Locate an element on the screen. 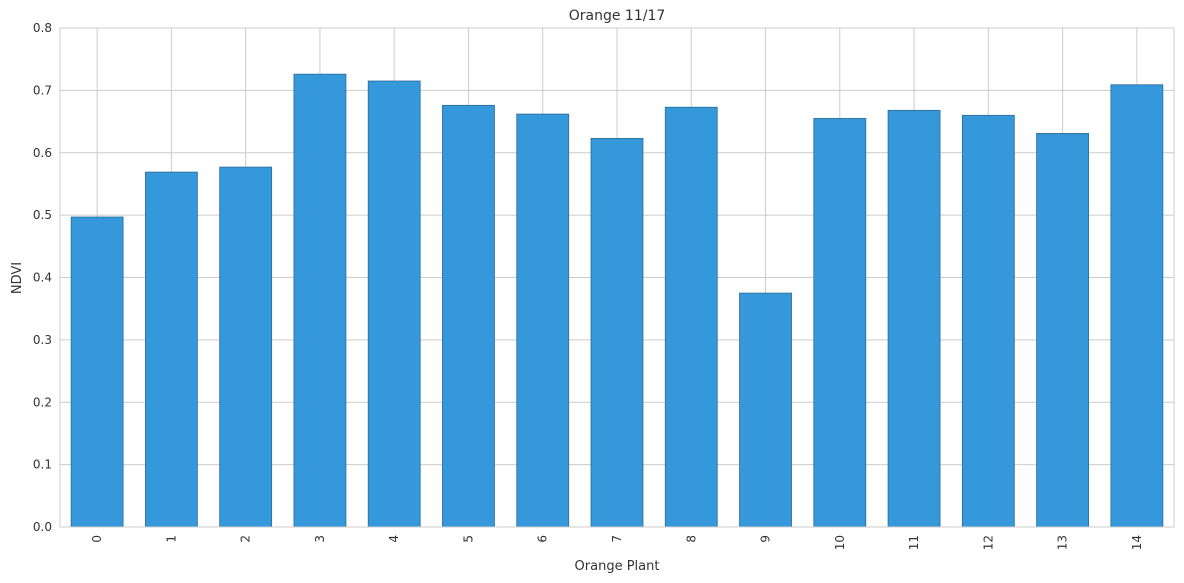 This screenshot has width=1184, height=583. y-tick-label: 0.1 is located at coordinates (42, 465).